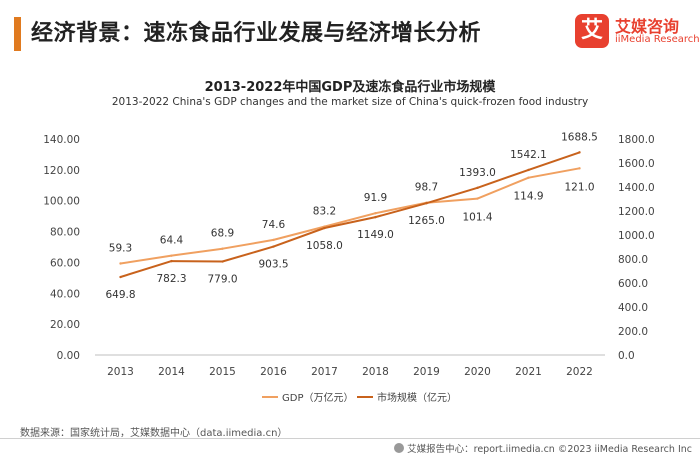  Describe the element at coordinates (171, 372) in the screenshot. I see `x-tick-label: 2014` at that location.